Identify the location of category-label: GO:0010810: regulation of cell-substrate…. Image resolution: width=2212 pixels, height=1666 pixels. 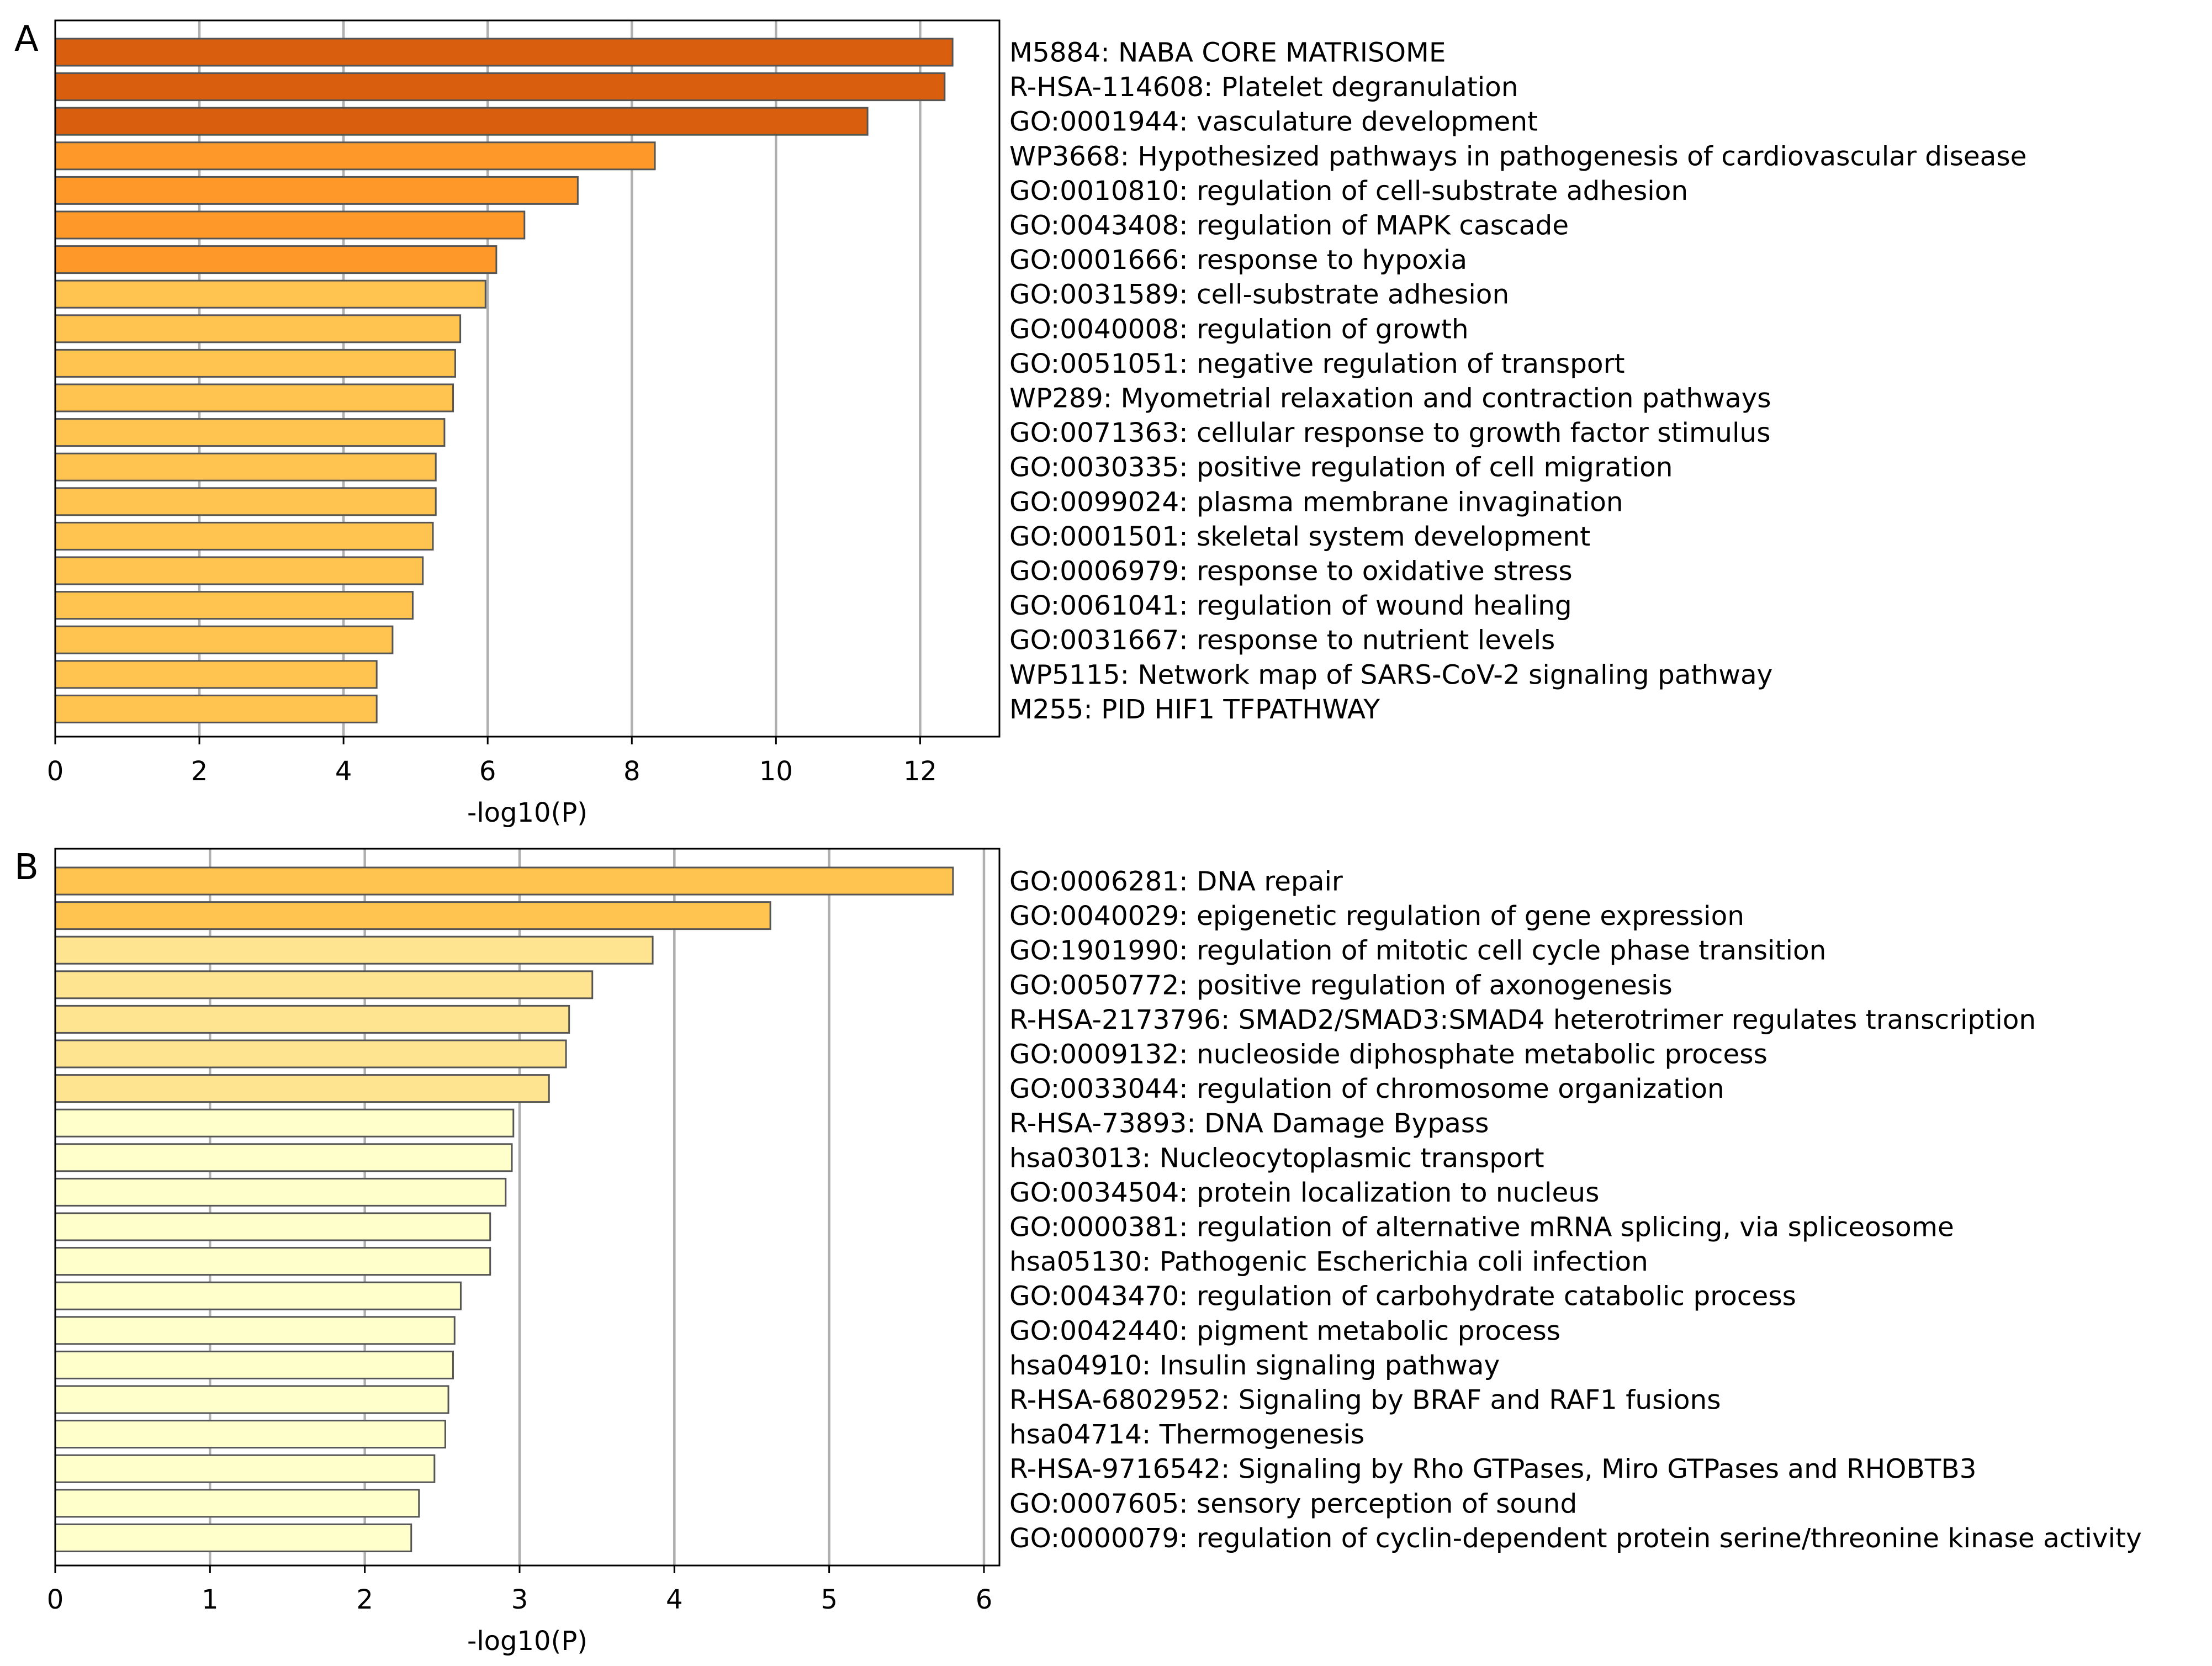
(1349, 191).